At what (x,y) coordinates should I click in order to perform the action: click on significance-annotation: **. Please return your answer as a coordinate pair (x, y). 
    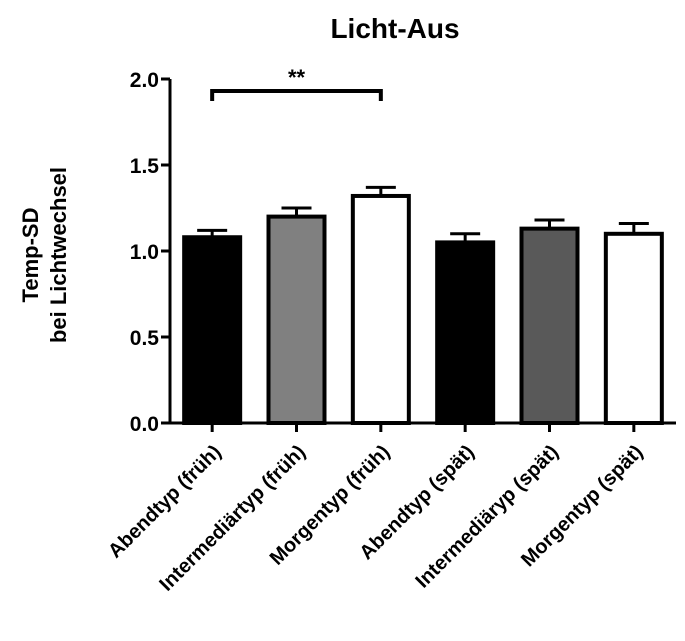
    Looking at the image, I should click on (296, 83).